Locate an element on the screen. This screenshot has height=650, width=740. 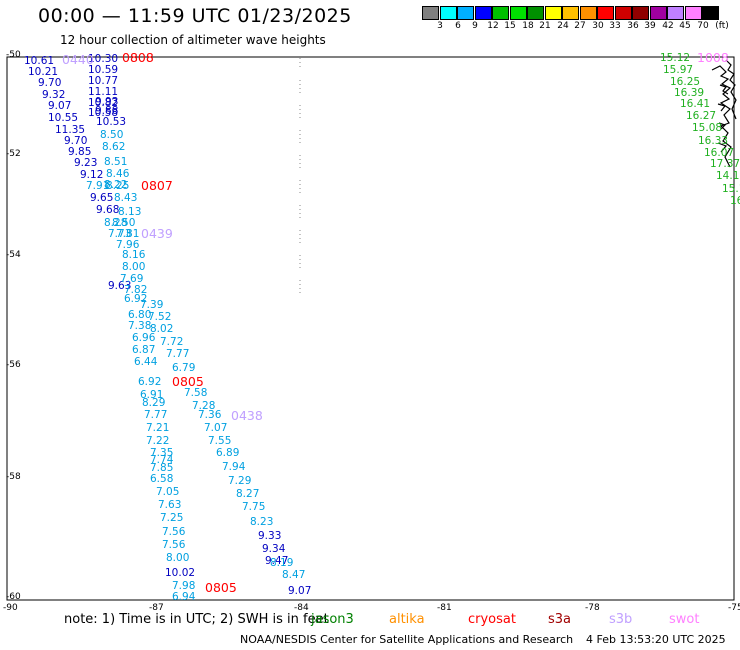
wave-height-value: 10.58 is located at coordinates (103, 113).